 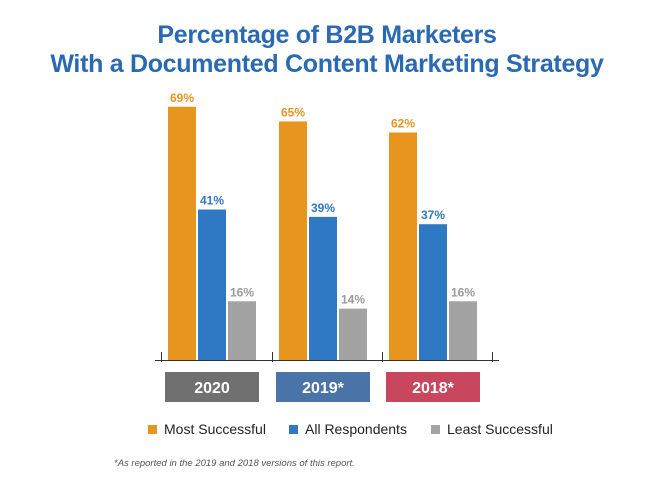 What do you see at coordinates (152, 429) in the screenshot?
I see `legend-swatch-most-successful` at bounding box center [152, 429].